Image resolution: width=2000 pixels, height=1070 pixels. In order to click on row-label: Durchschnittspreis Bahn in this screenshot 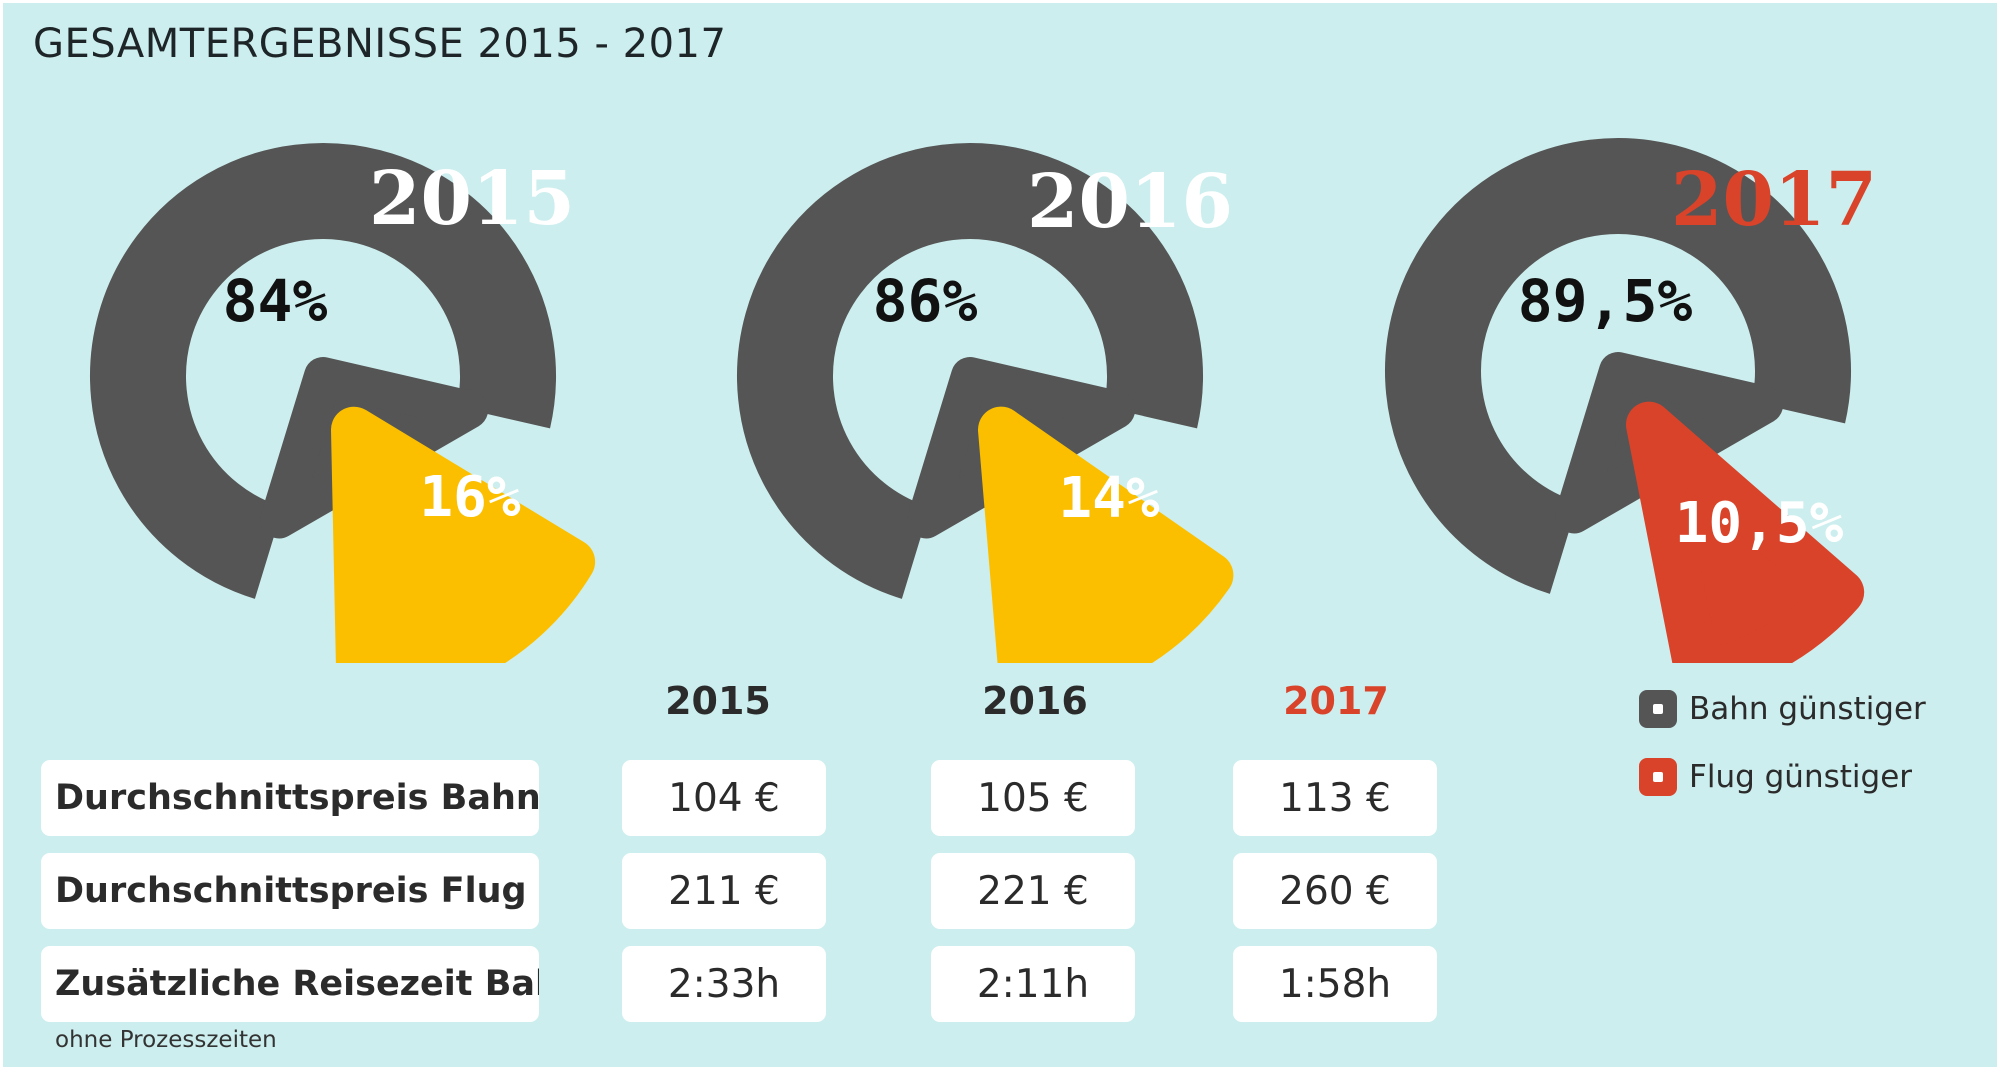, I will do `click(290, 798)`.